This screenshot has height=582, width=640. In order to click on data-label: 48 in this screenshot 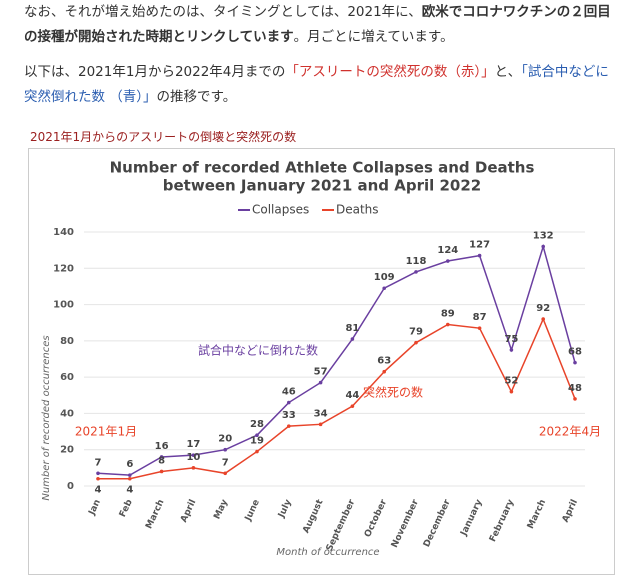, I will do `click(575, 388)`.